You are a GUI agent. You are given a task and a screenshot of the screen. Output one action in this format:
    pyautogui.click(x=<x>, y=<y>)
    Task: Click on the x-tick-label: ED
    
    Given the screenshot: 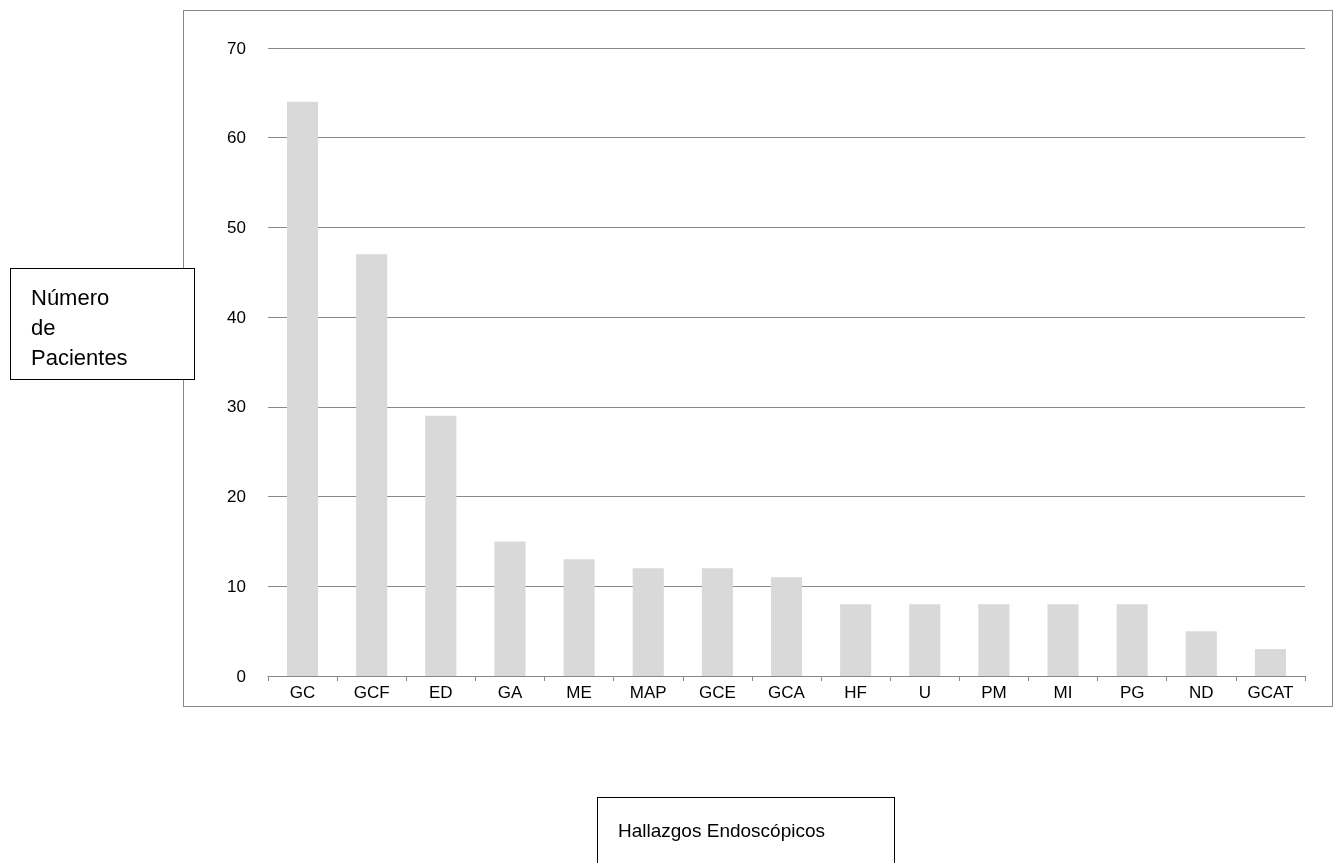 What is the action you would take?
    pyautogui.click(x=441, y=692)
    